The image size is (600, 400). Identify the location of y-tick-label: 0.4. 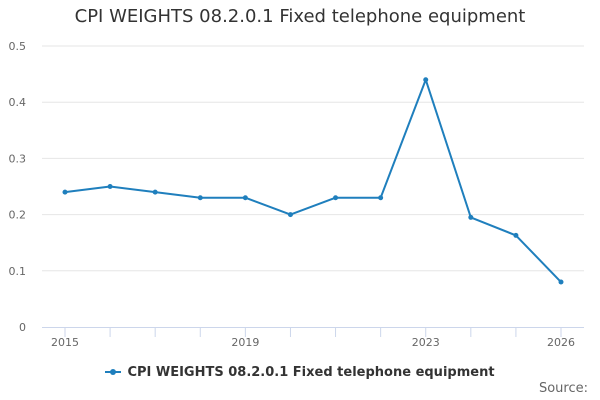
(18, 102).